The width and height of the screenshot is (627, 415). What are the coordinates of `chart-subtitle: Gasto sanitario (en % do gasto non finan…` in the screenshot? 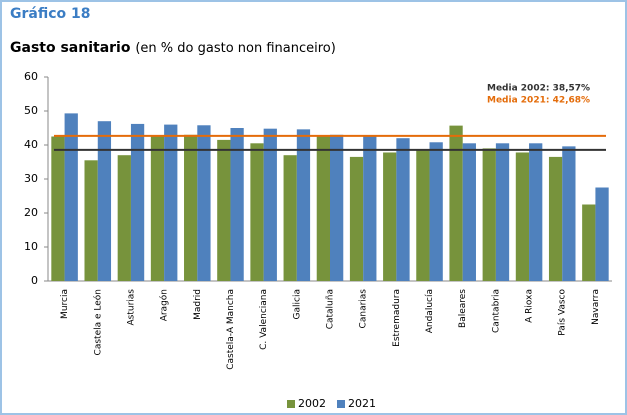 It's located at (173, 48).